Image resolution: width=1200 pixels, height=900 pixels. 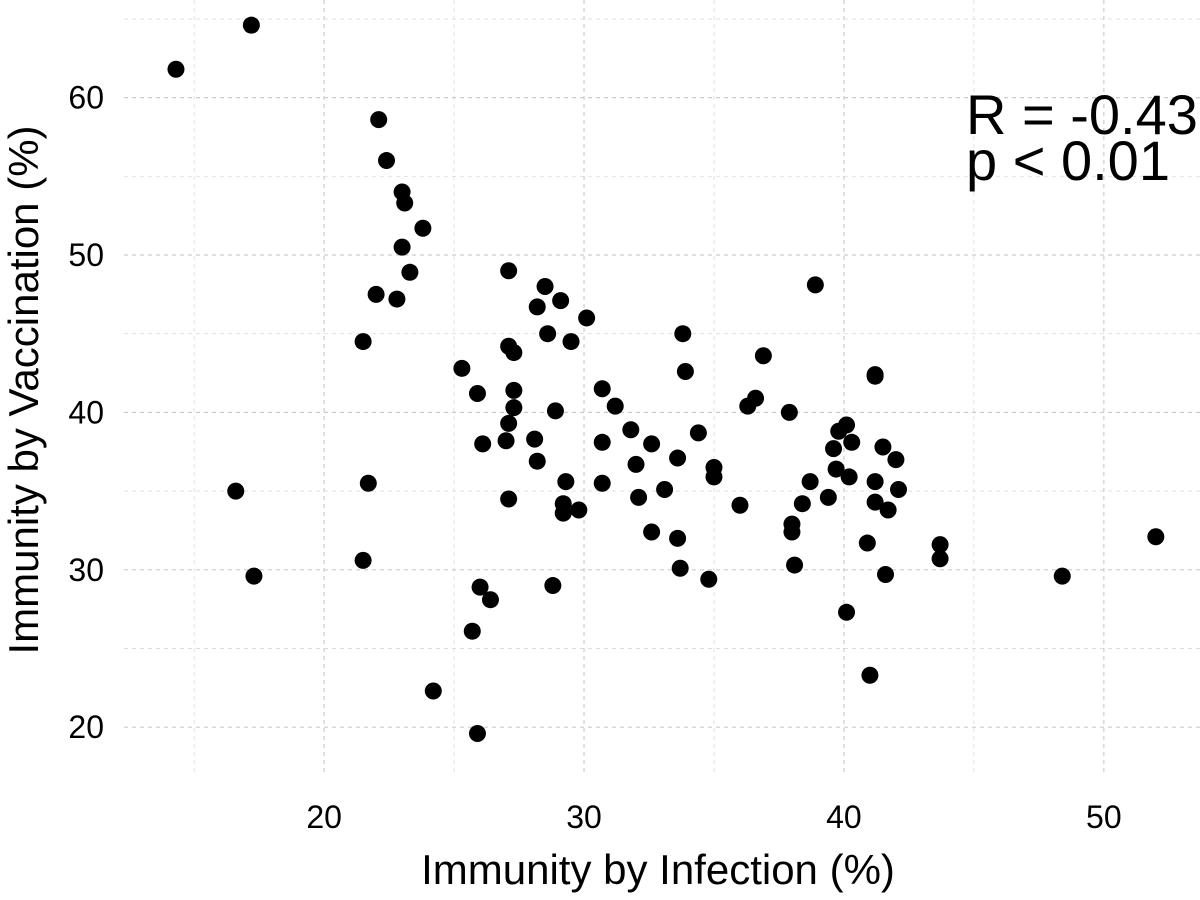 I want to click on y-tick-label: 40, so click(x=86, y=412).